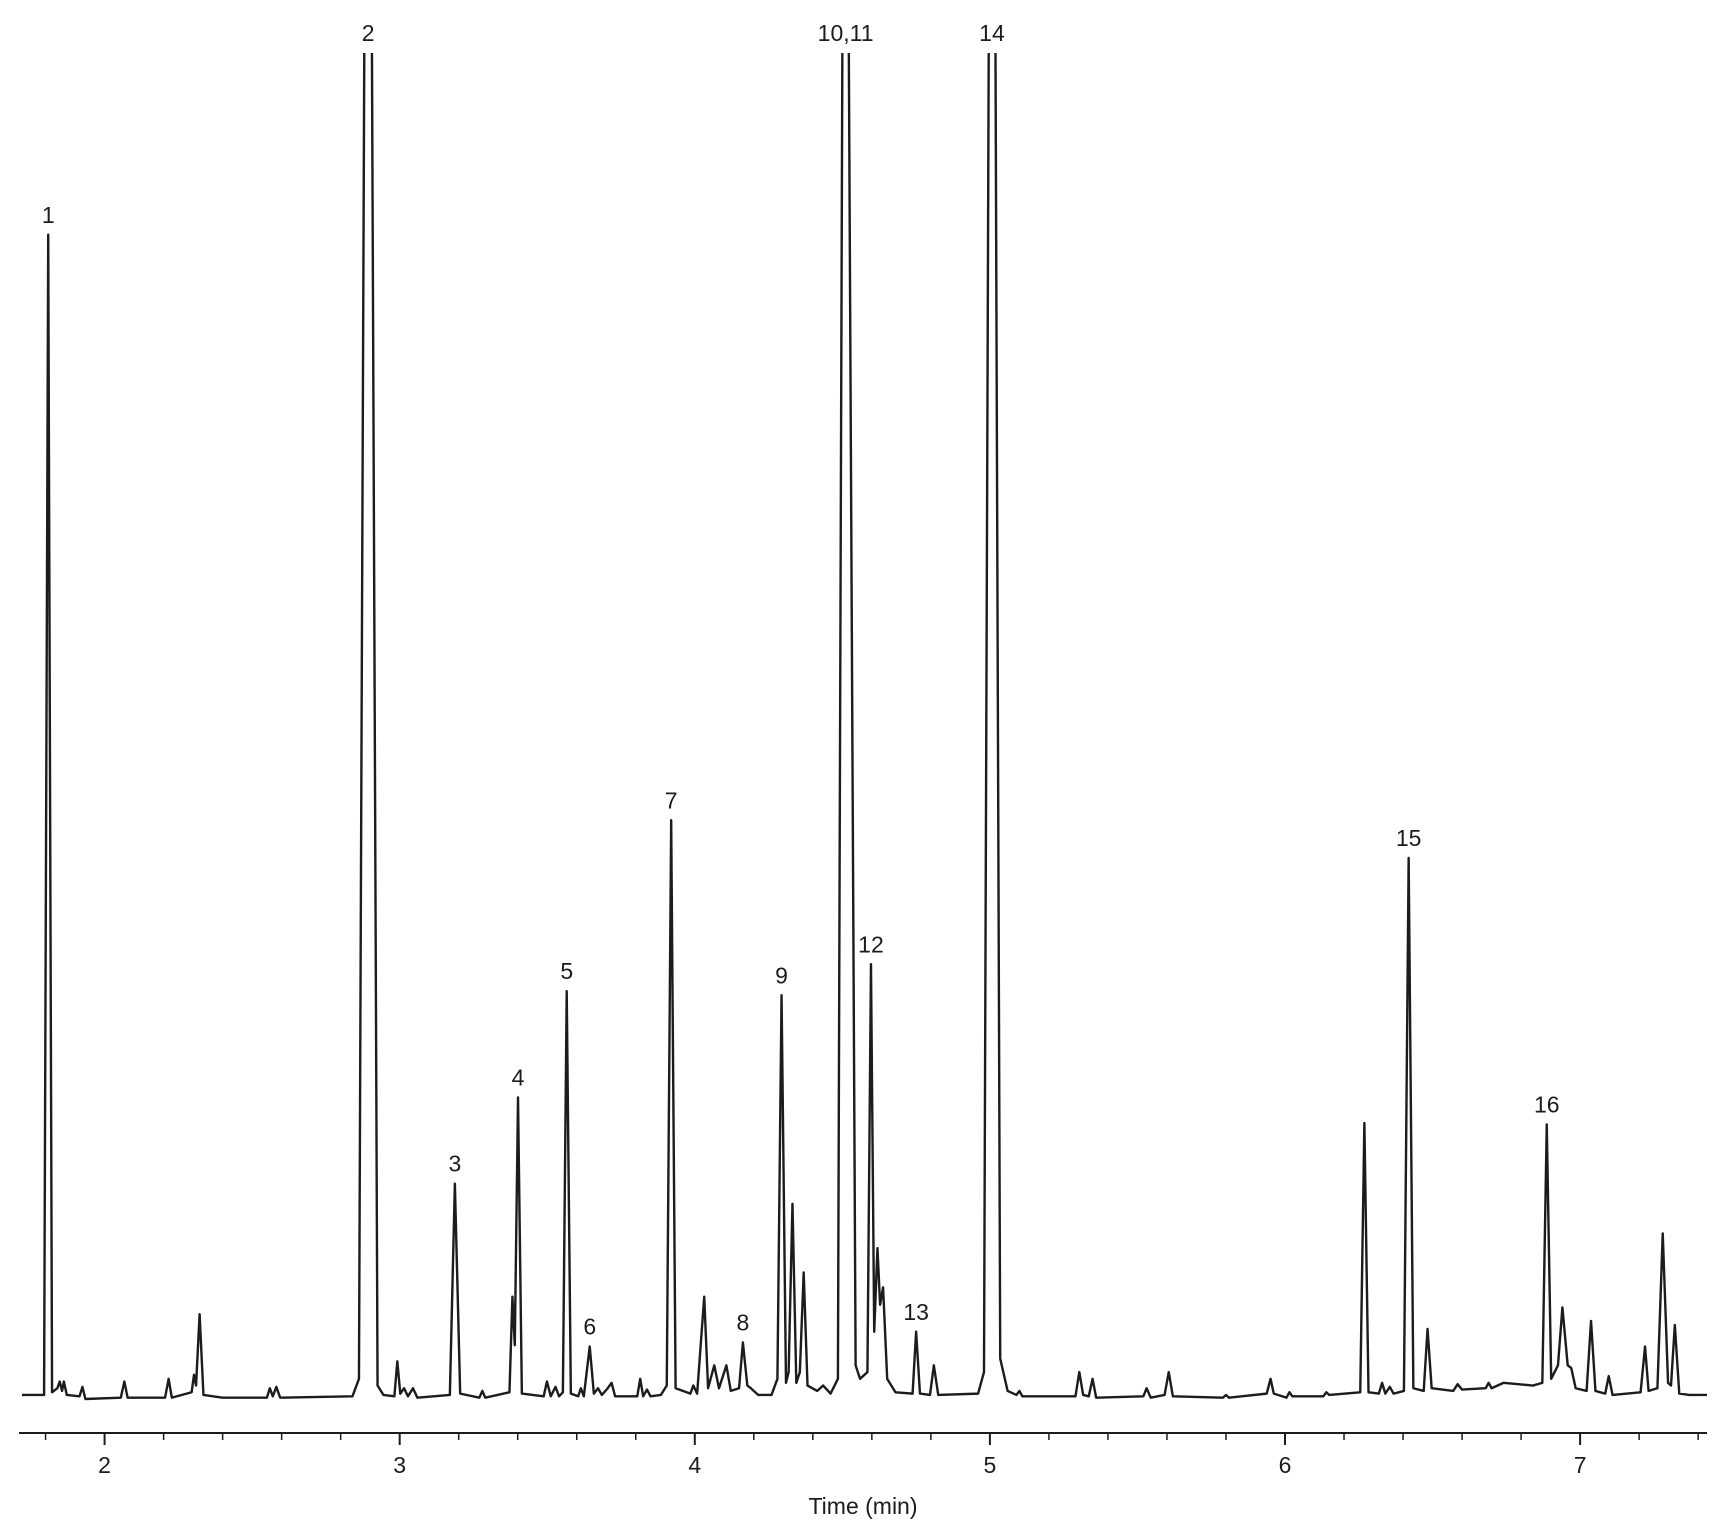  I want to click on peak-label: 1, so click(48, 215).